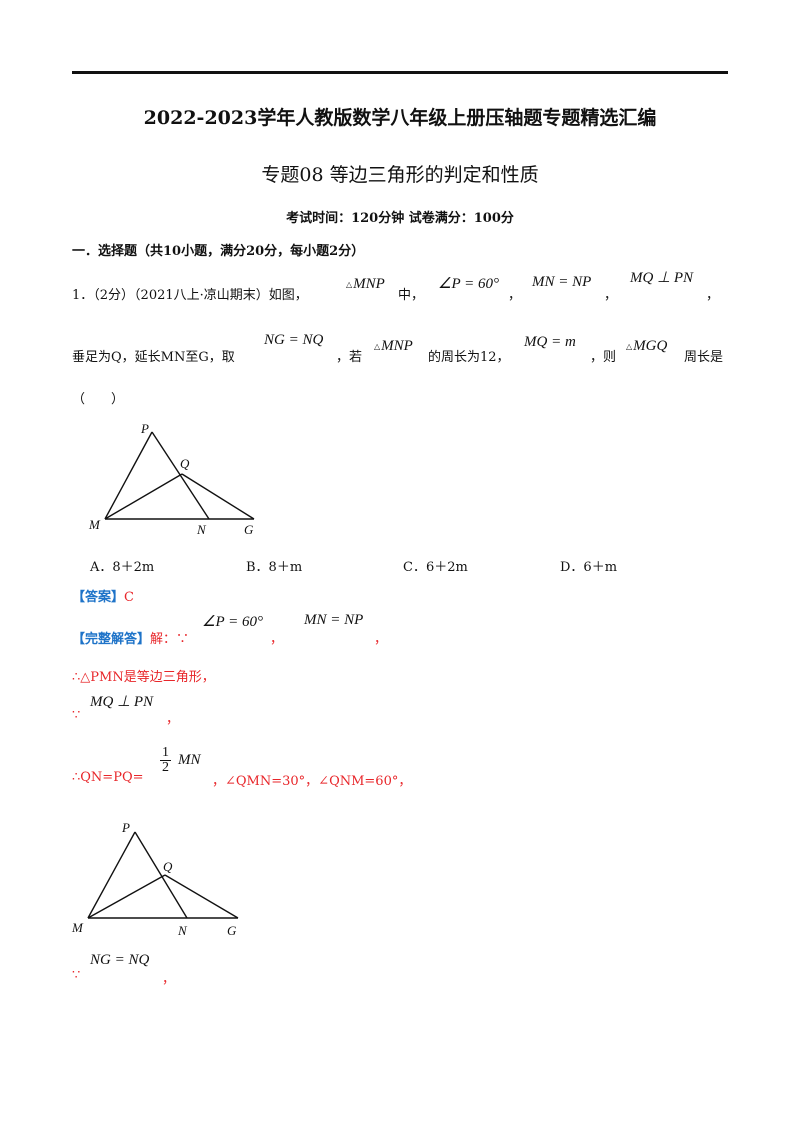 This screenshot has height=1132, width=800. I want to click on math-mq-perp-pn: MQ ⊥ PN, so click(662, 278).